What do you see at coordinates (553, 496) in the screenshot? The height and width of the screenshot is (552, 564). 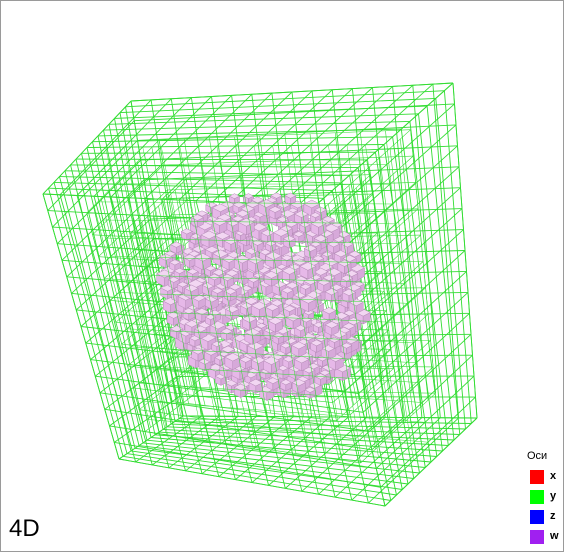 I see `legend-label-y: y` at bounding box center [553, 496].